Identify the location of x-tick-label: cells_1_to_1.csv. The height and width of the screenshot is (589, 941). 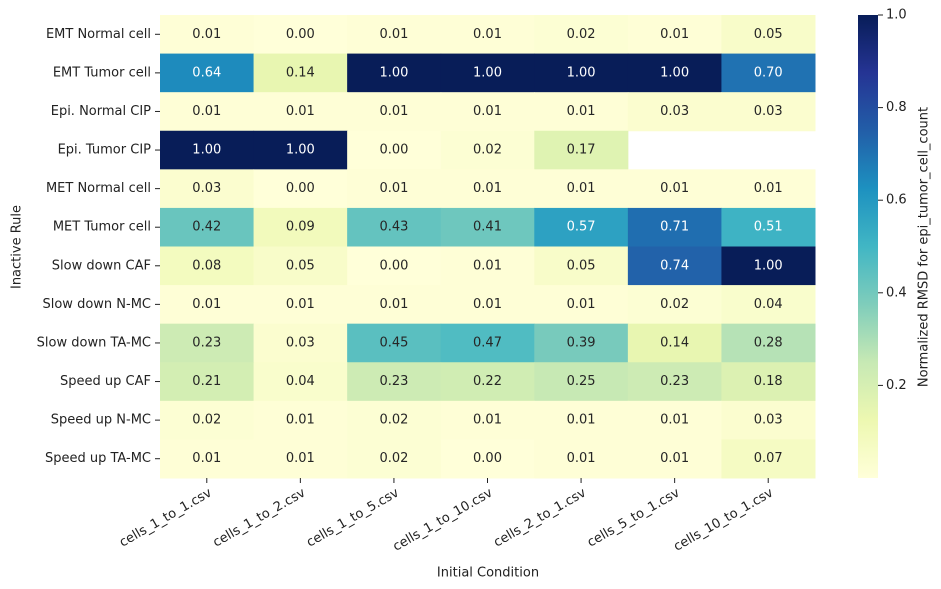
(166, 517).